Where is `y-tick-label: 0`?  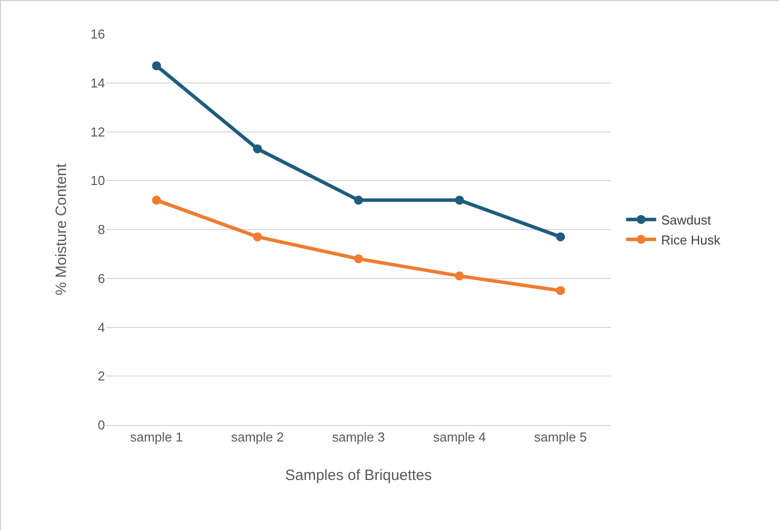
y-tick-label: 0 is located at coordinates (101, 425).